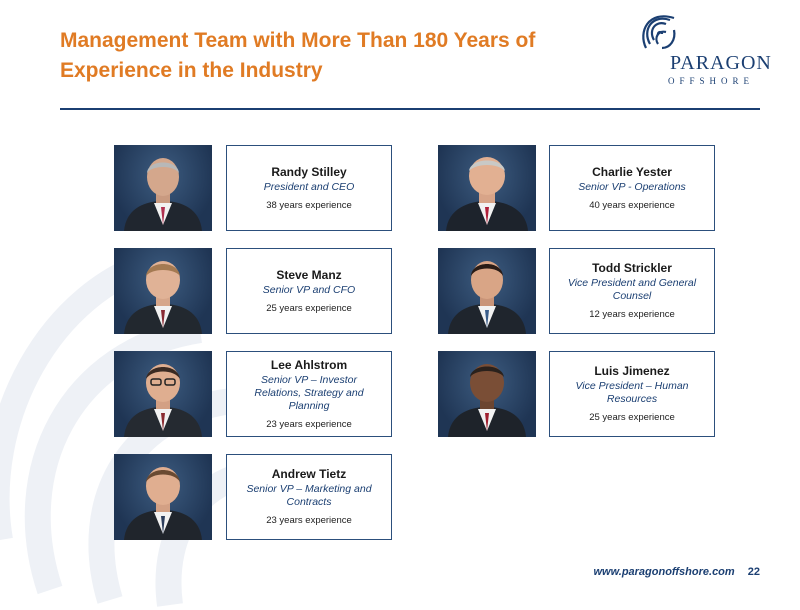 This screenshot has height=610, width=800. Describe the element at coordinates (711, 81) in the screenshot. I see `logo-sub-text: OFFSHORE` at that location.